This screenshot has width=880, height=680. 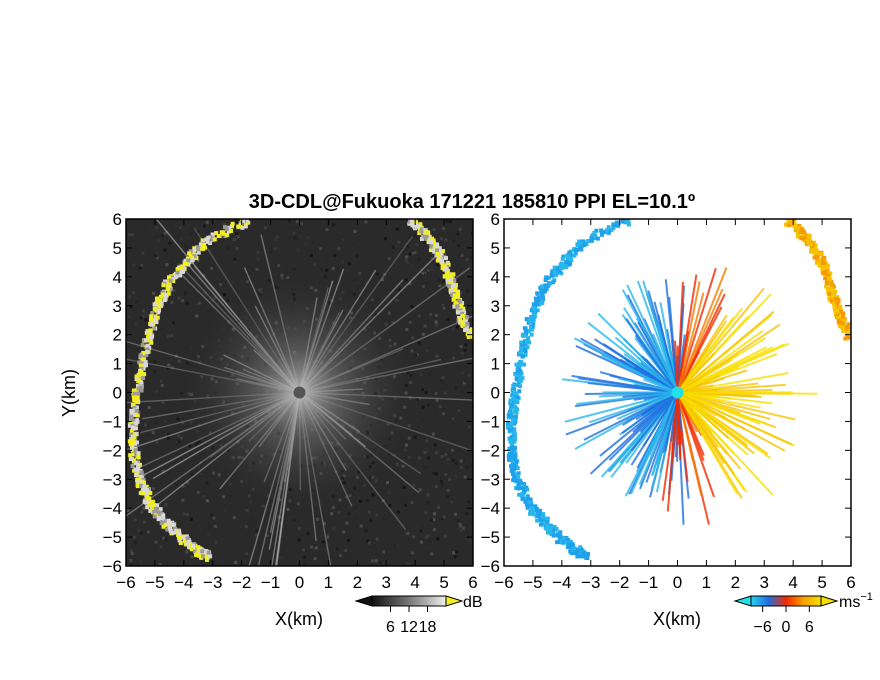 I want to click on x-tick-label: 6, so click(x=472, y=582).